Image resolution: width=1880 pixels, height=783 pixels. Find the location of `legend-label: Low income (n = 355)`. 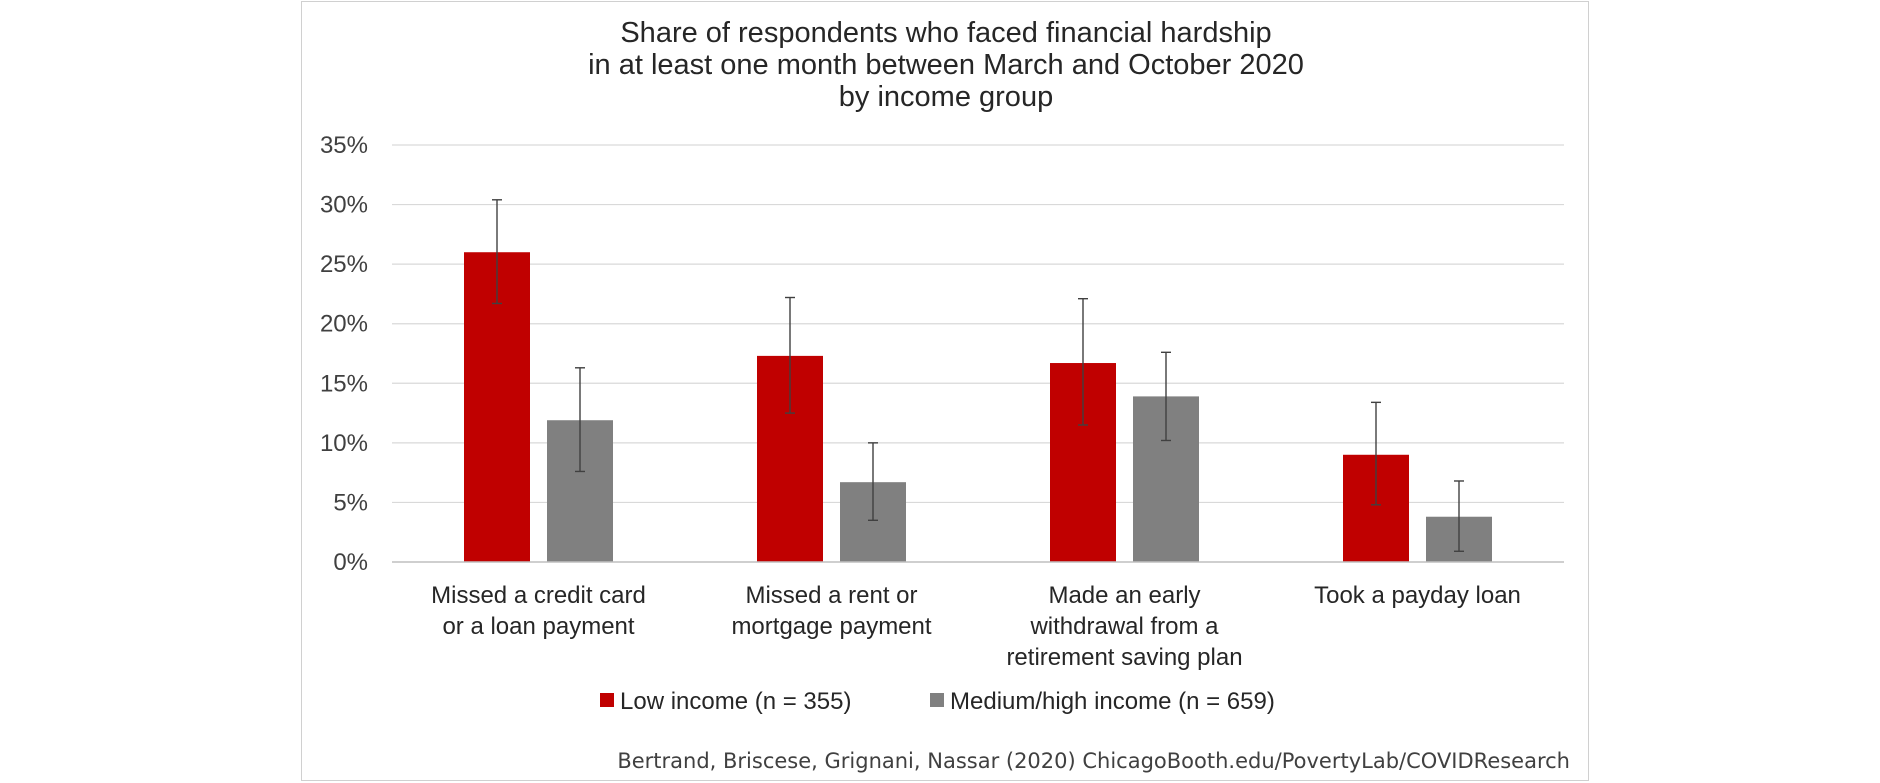

legend-label: Low income (n = 355) is located at coordinates (735, 701).